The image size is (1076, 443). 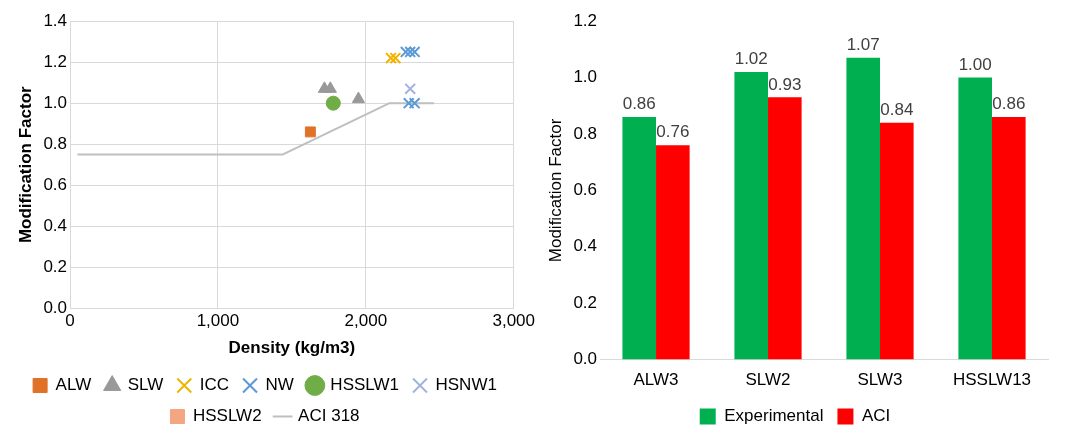 What do you see at coordinates (876, 416) in the screenshot?
I see `legend-label: ACI` at bounding box center [876, 416].